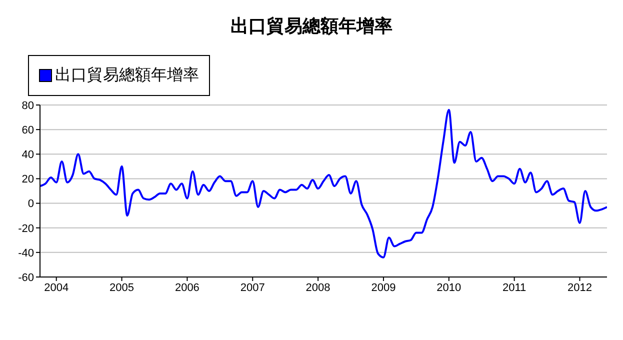 The height and width of the screenshot is (340, 623). I want to click on x-tick-label: 2009, so click(383, 288).